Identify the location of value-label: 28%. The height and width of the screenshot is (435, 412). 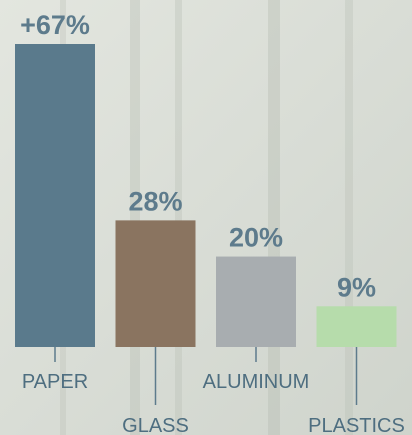
(155, 201).